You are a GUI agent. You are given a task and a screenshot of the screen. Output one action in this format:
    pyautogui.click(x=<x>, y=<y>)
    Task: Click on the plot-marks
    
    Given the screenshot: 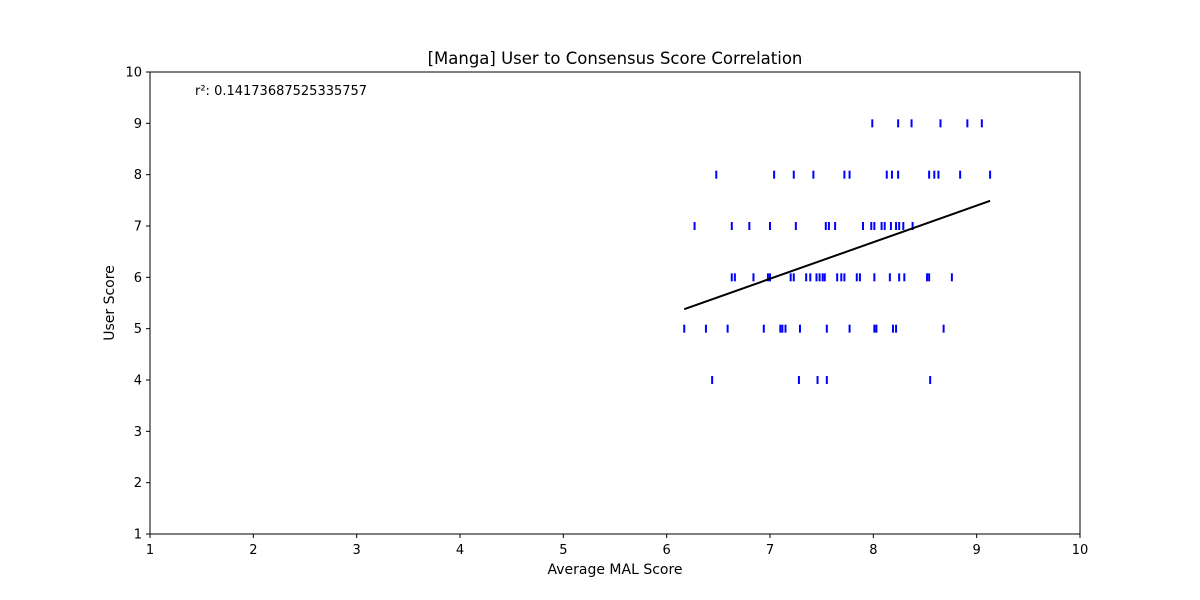 What is the action you would take?
    pyautogui.click(x=837, y=251)
    